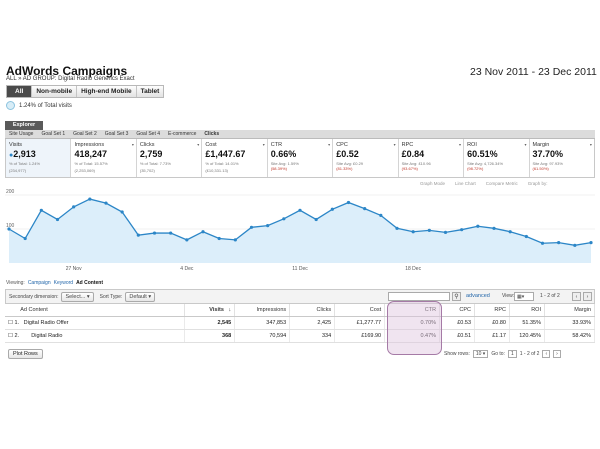 Image resolution: width=600 pixels, height=449 pixels. What do you see at coordinates (457, 336) in the screenshot?
I see `cell-cpc: £0.51` at bounding box center [457, 336].